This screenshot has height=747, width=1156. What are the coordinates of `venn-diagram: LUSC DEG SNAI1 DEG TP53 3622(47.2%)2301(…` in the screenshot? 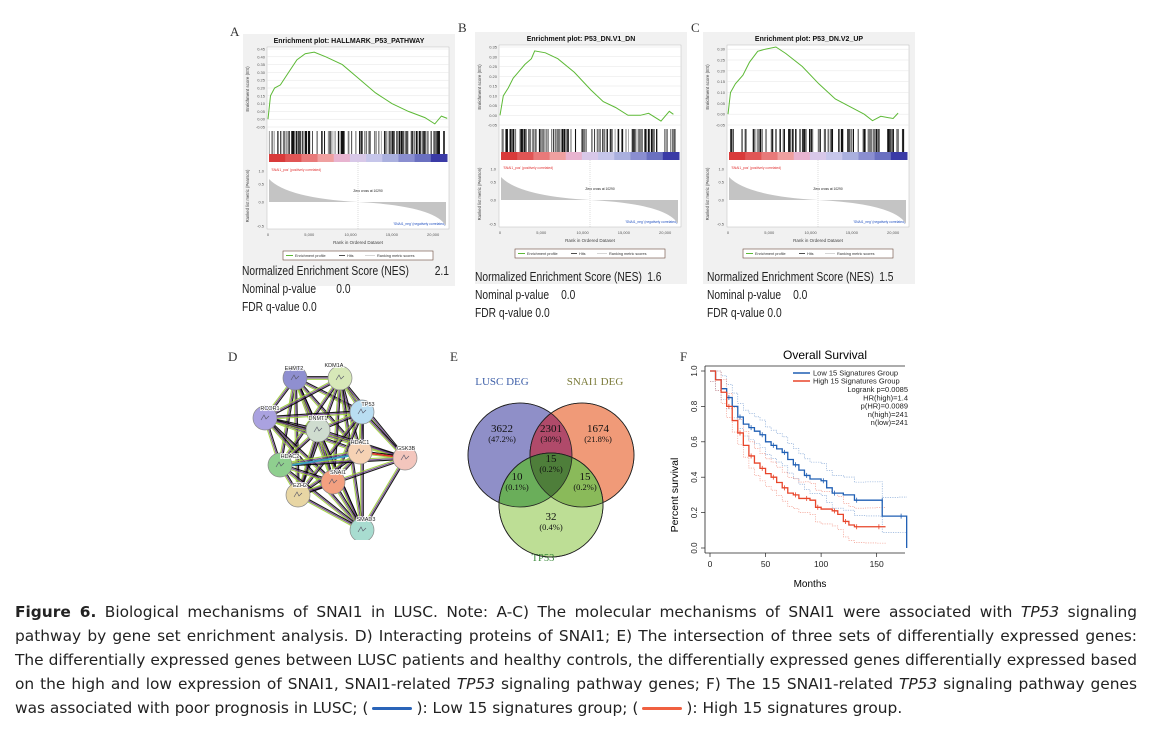 It's located at (551, 470).